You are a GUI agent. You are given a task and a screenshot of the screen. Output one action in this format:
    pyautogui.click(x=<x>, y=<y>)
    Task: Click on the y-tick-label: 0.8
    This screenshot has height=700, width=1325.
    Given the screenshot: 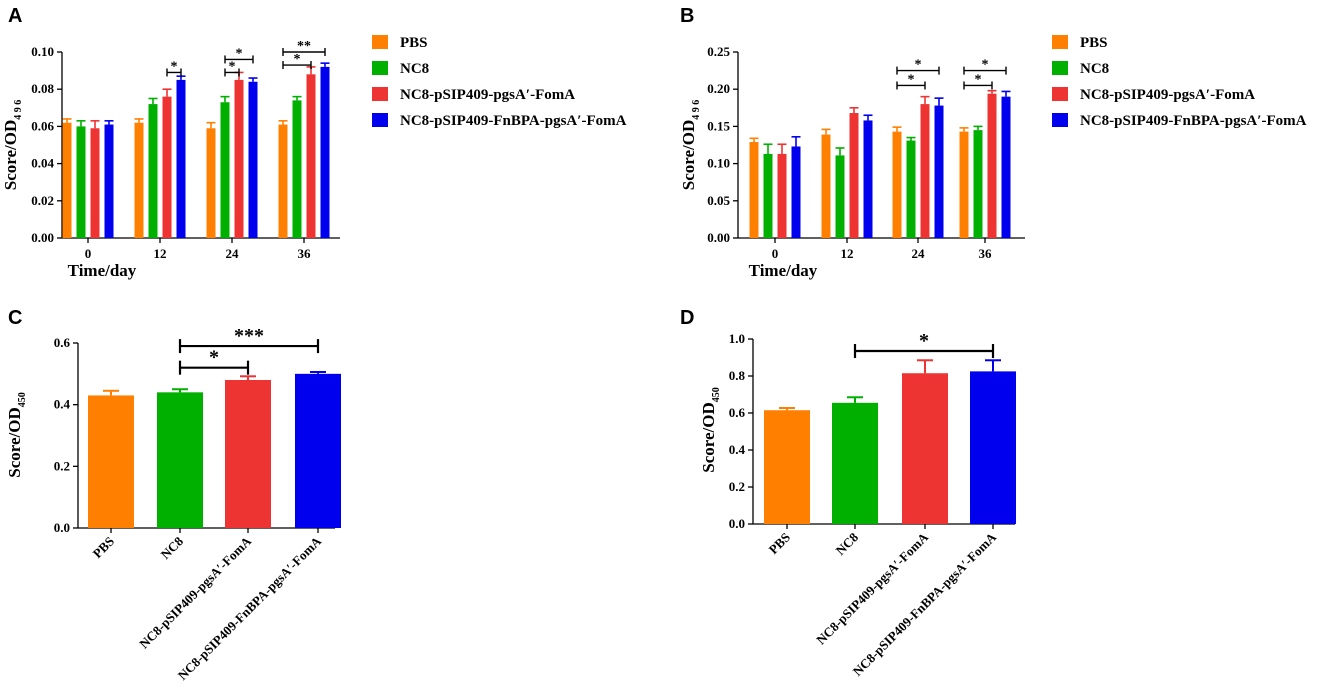 What is the action you would take?
    pyautogui.click(x=737, y=375)
    